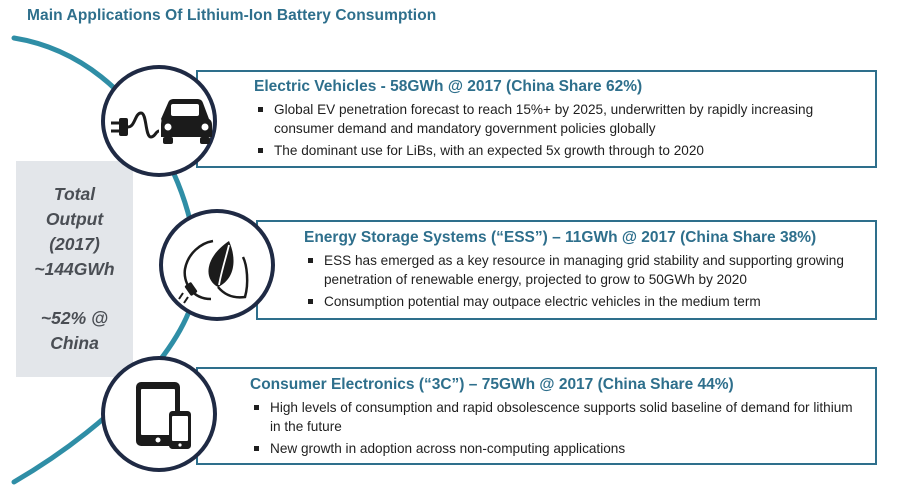  What do you see at coordinates (159, 121) in the screenshot?
I see `electric-car-plug-icon` at bounding box center [159, 121].